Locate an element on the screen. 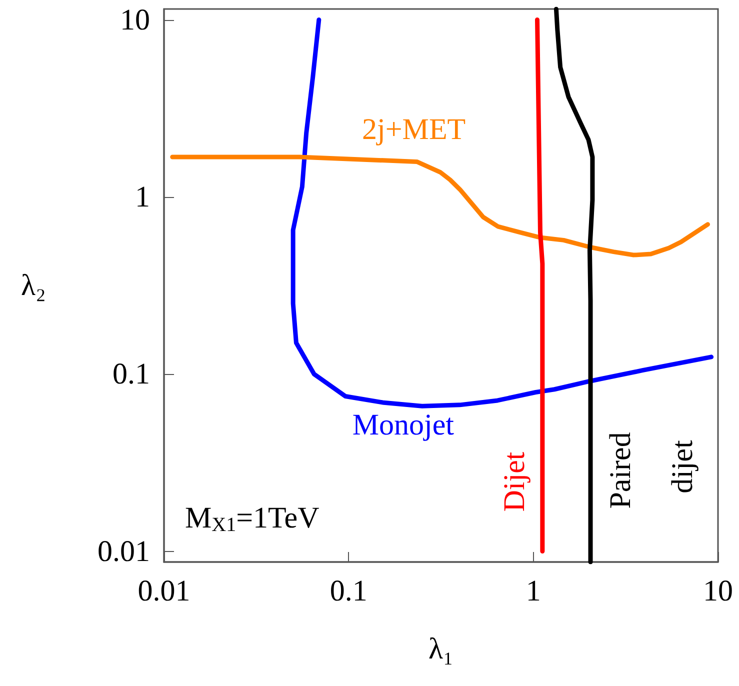 The height and width of the screenshot is (686, 739). x-axis-title: λ₁ is located at coordinates (441, 649).